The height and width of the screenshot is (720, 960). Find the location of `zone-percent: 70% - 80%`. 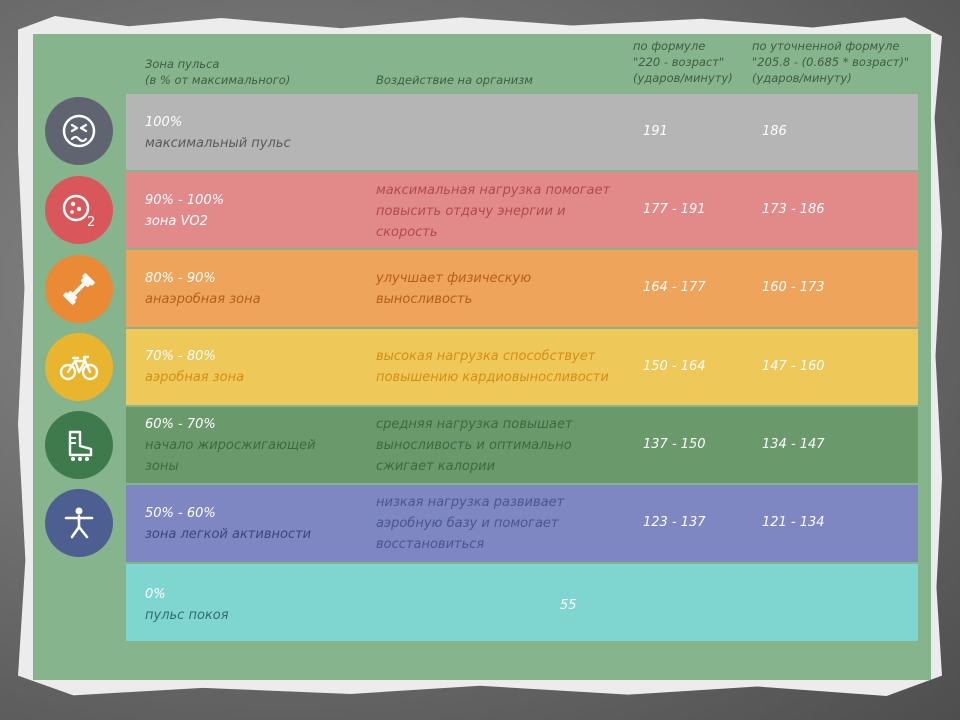

zone-percent: 70% - 80% is located at coordinates (180, 356).